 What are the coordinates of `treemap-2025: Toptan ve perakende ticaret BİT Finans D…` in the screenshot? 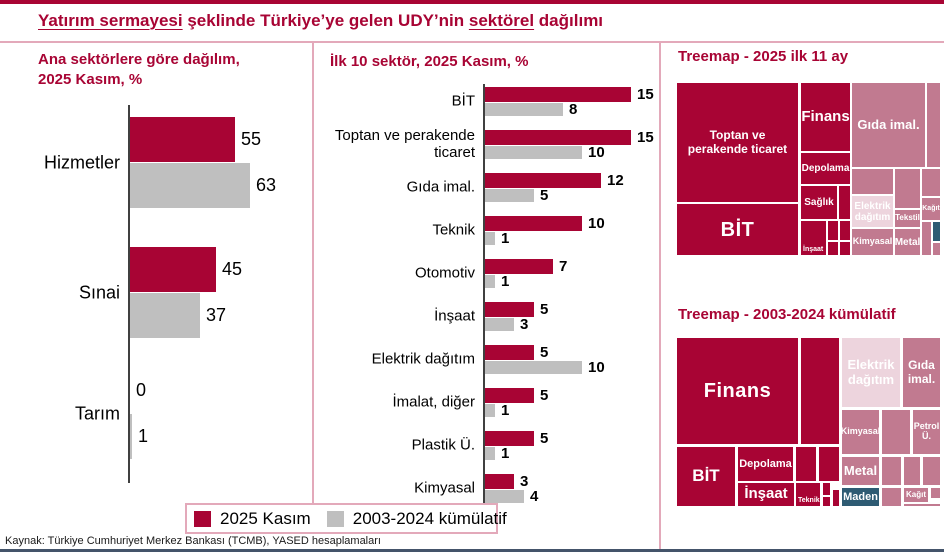 It's located at (808, 169).